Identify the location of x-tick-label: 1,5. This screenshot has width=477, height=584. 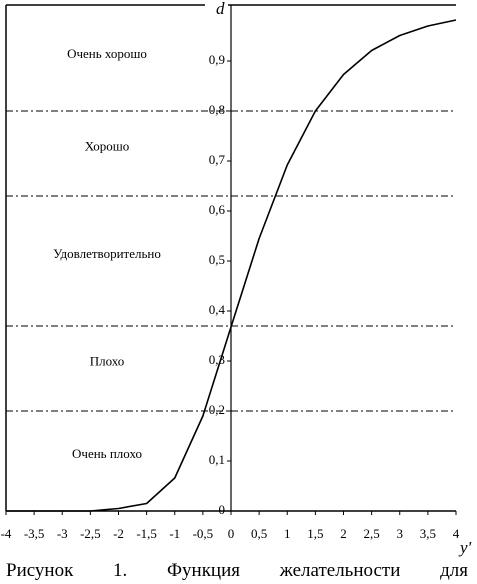
(315, 533).